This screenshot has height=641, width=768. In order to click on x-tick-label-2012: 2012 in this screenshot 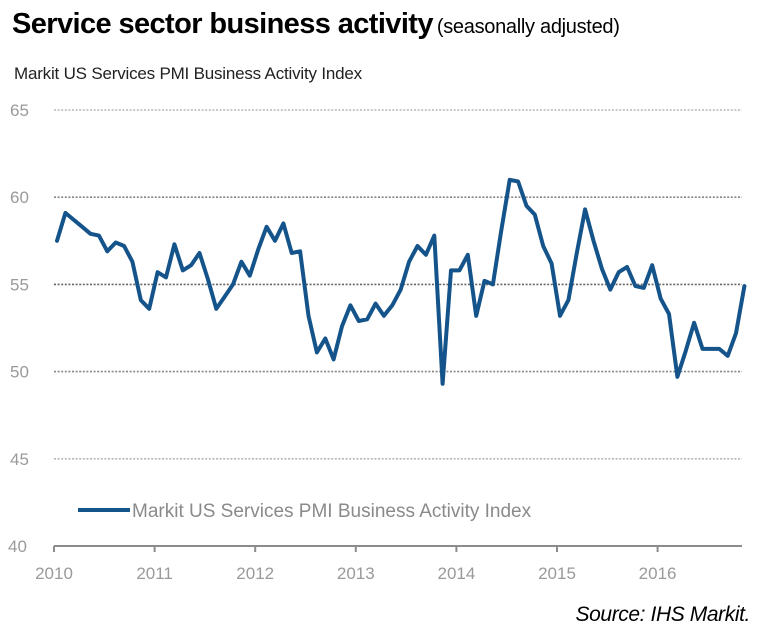, I will do `click(255, 573)`.